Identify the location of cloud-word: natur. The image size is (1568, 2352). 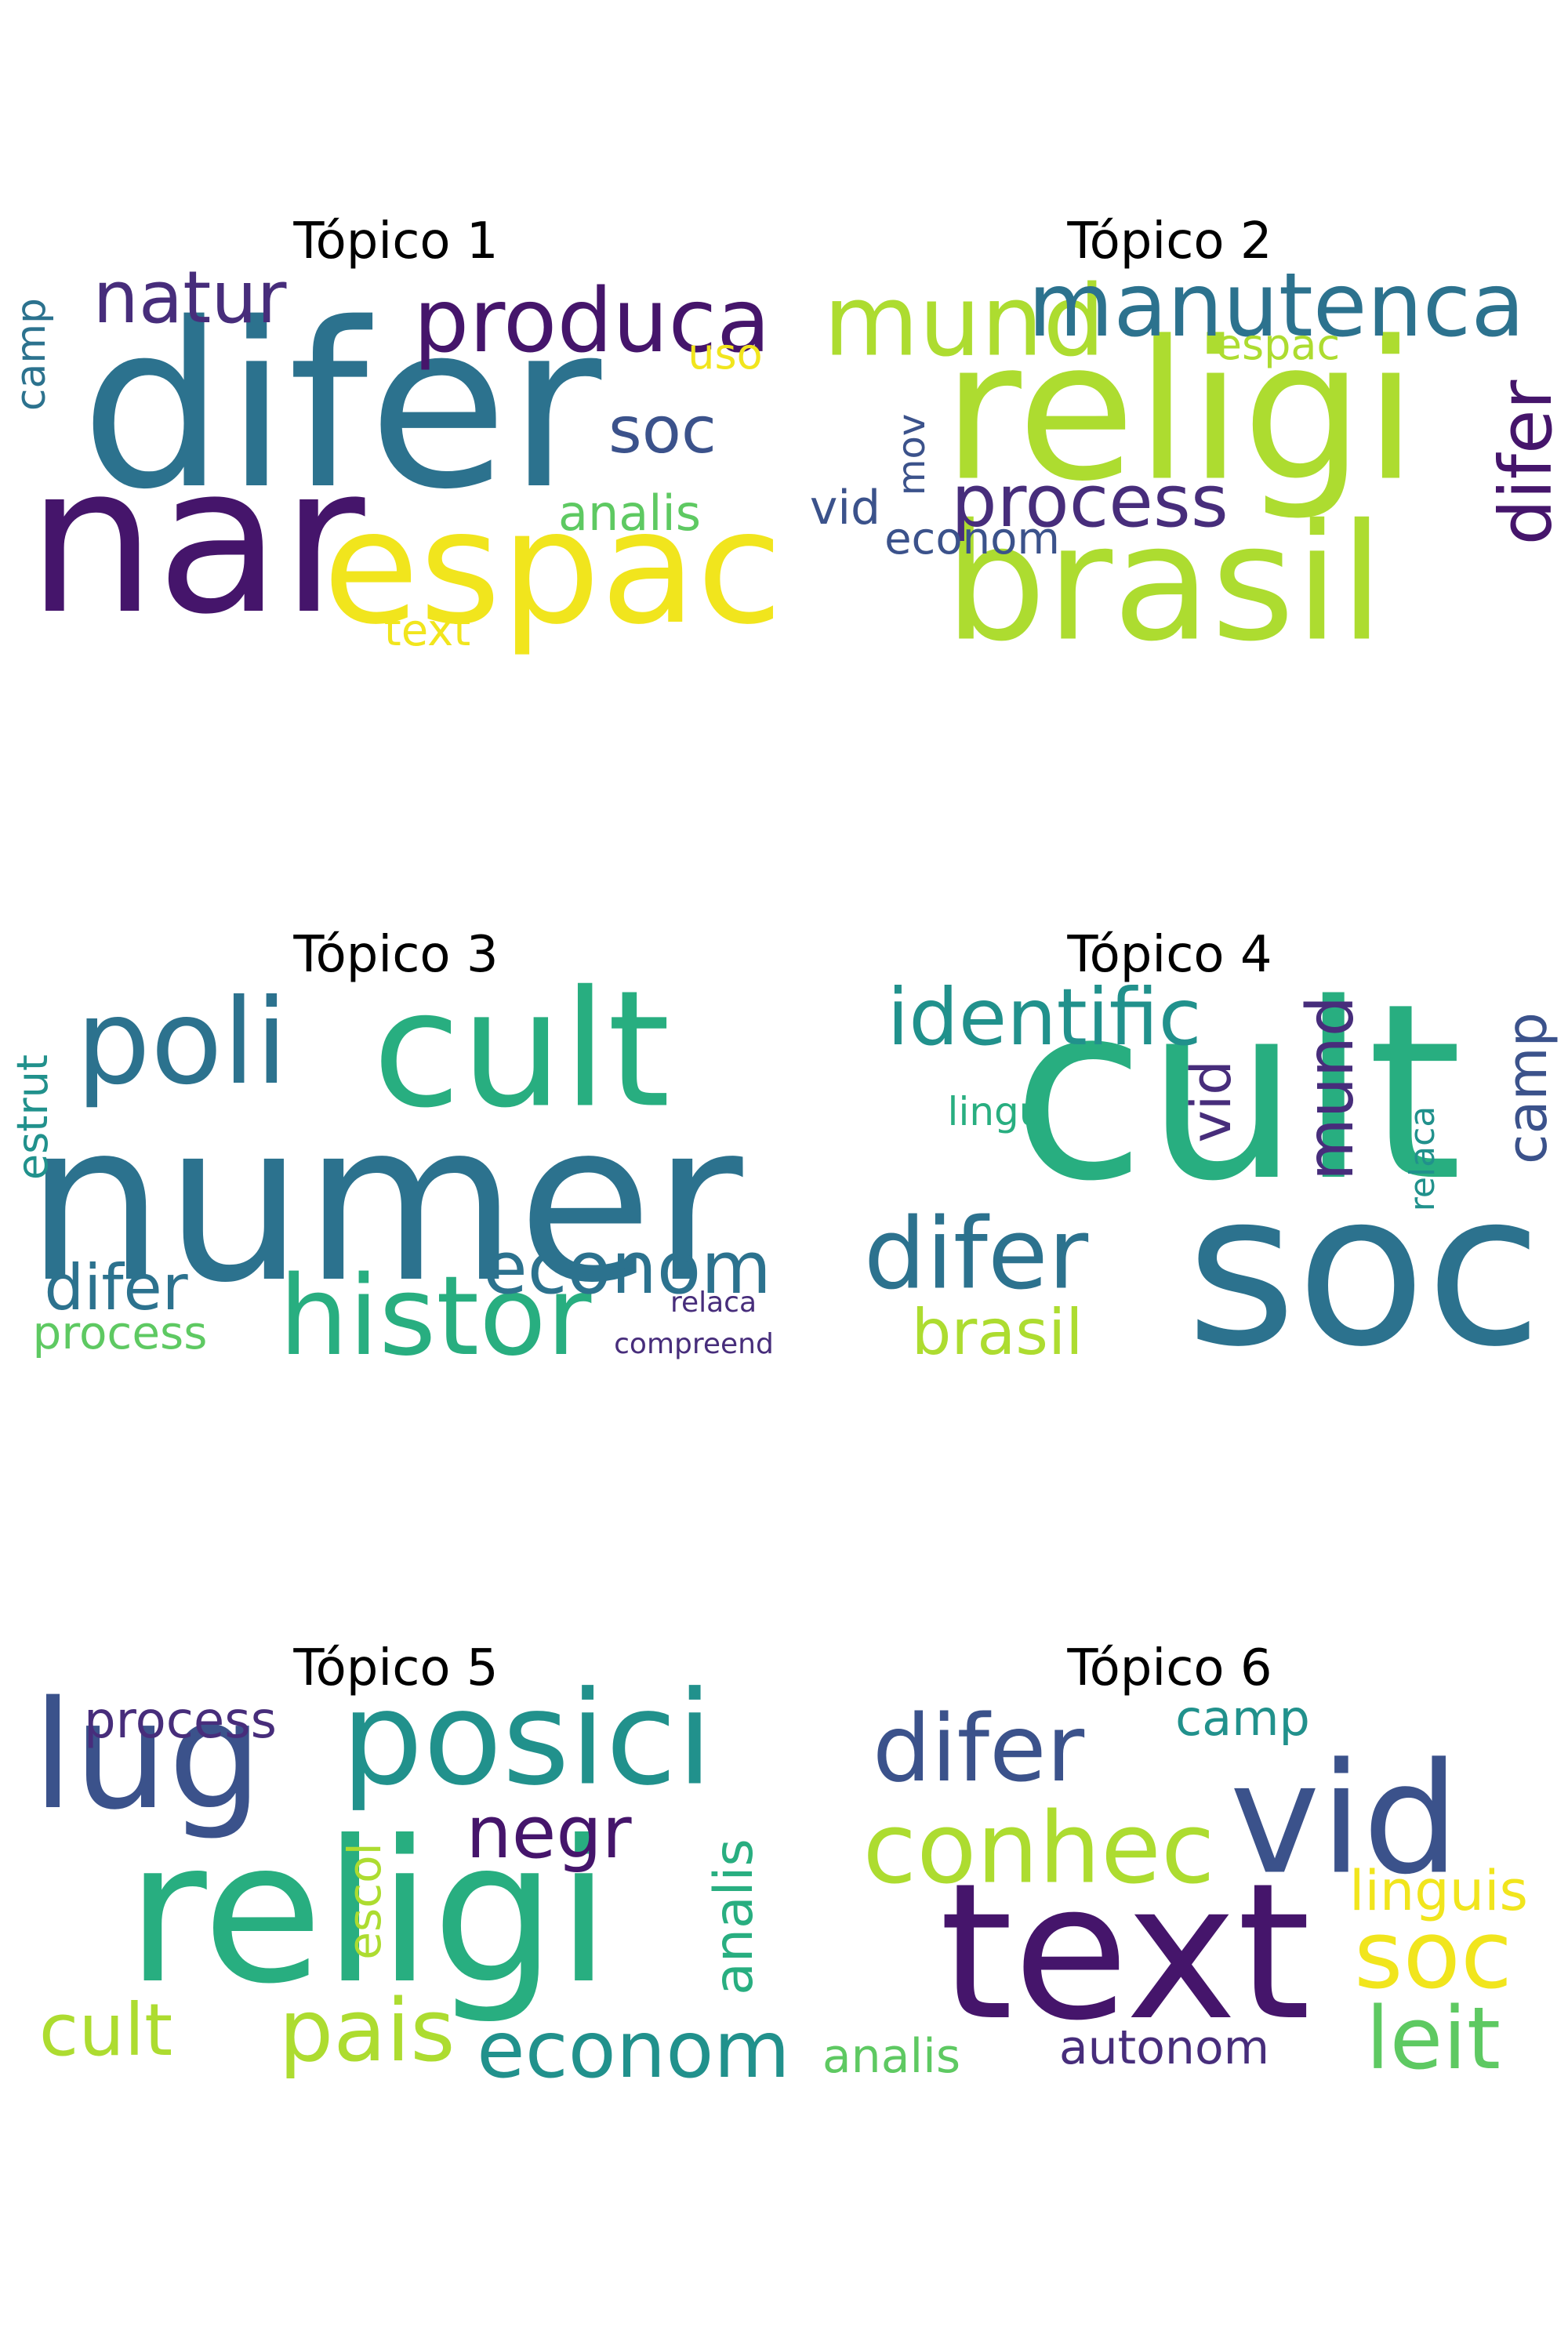
(190, 297).